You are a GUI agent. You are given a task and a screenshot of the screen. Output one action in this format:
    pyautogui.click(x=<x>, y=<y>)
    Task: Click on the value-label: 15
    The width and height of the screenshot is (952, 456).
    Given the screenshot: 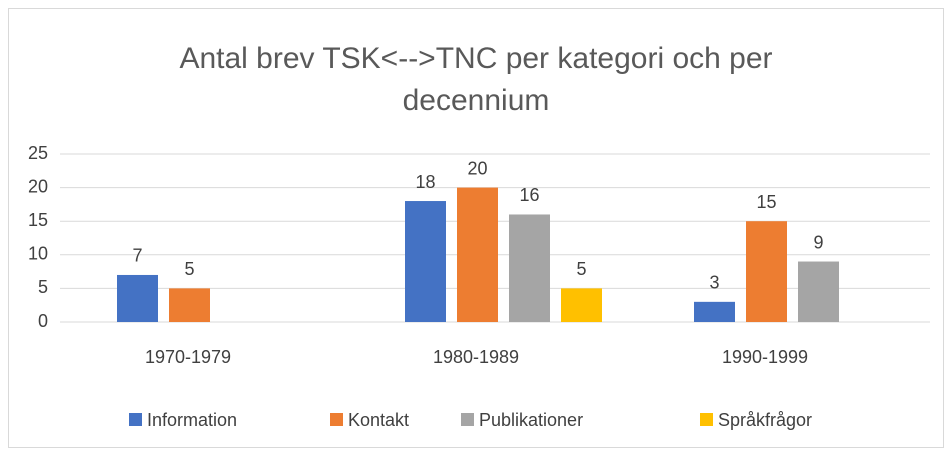 What is the action you would take?
    pyautogui.click(x=766, y=202)
    